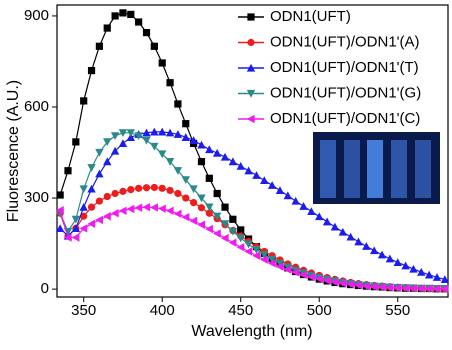 This screenshot has height=350, width=452. What do you see at coordinates (397, 310) in the screenshot?
I see `x-tick-label: 550` at bounding box center [397, 310].